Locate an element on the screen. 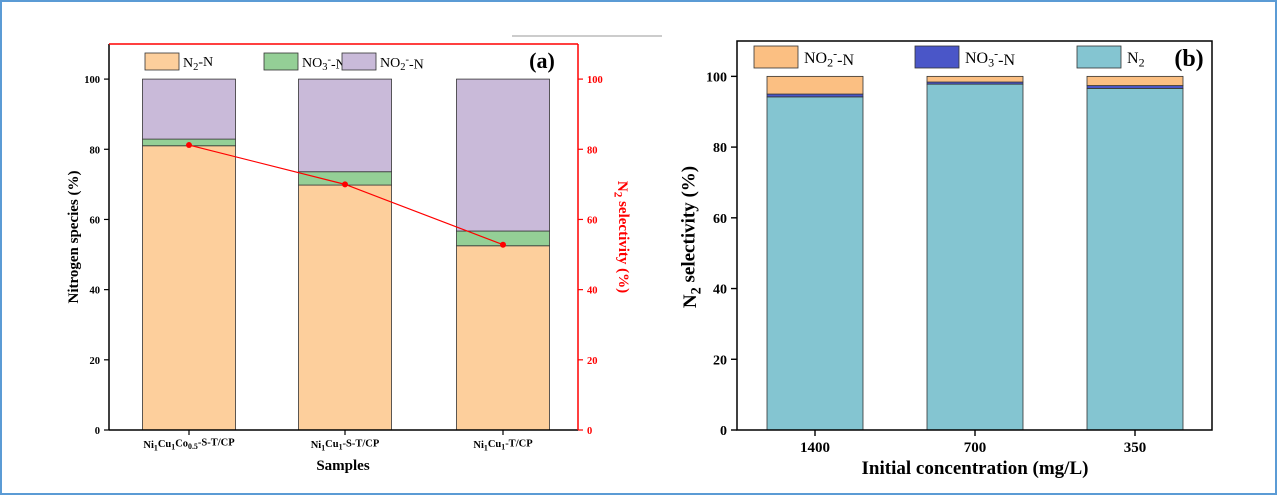  x-tick-label: Ni1Cu1-T/CP is located at coordinates (503, 445).